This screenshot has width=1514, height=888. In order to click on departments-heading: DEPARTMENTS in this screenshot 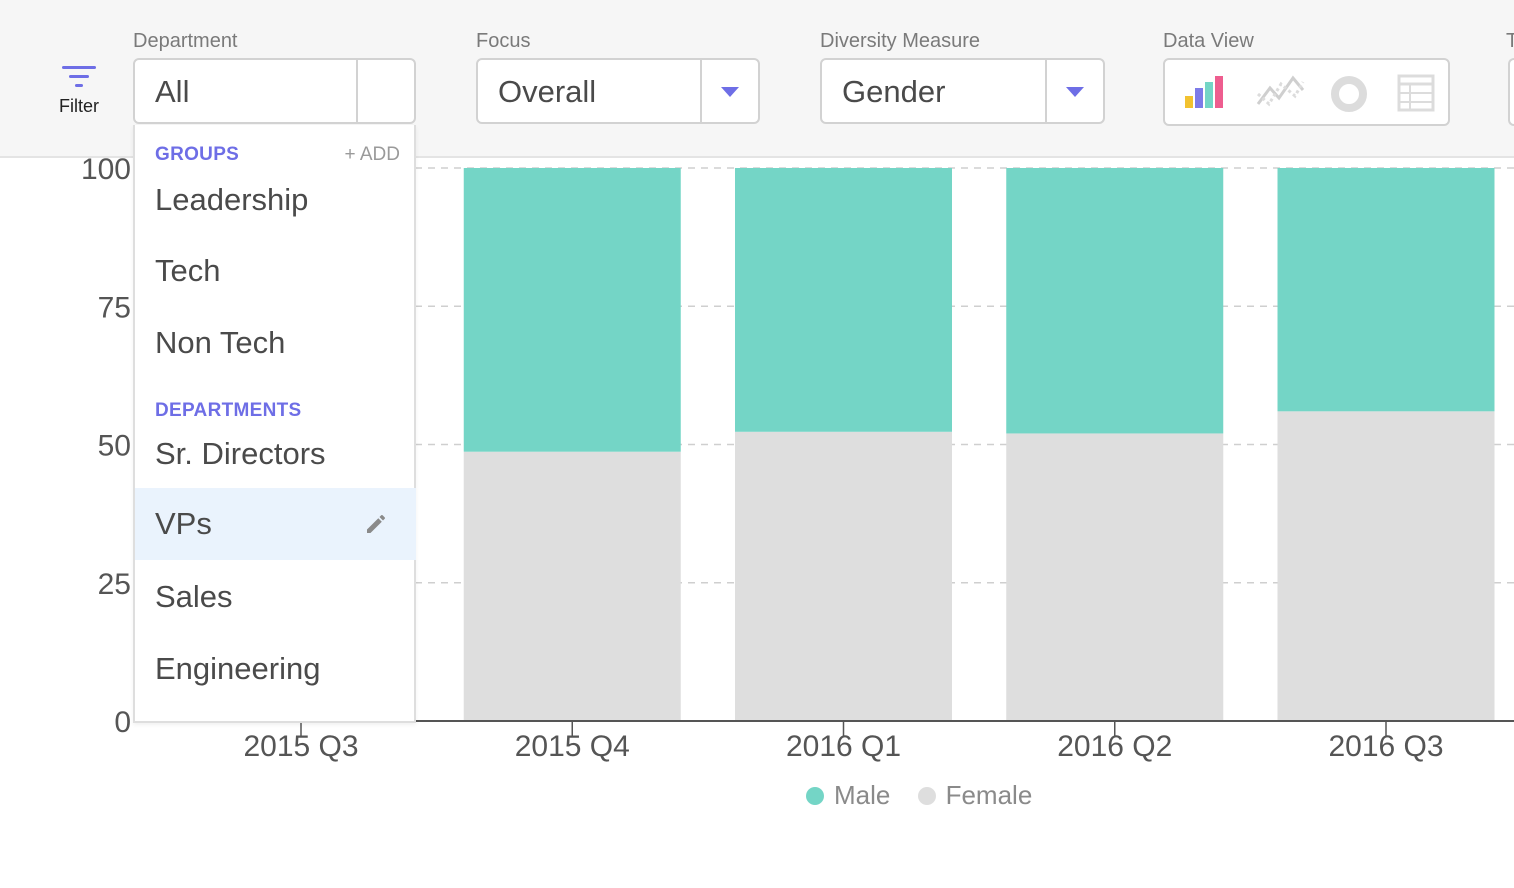, I will do `click(228, 410)`.